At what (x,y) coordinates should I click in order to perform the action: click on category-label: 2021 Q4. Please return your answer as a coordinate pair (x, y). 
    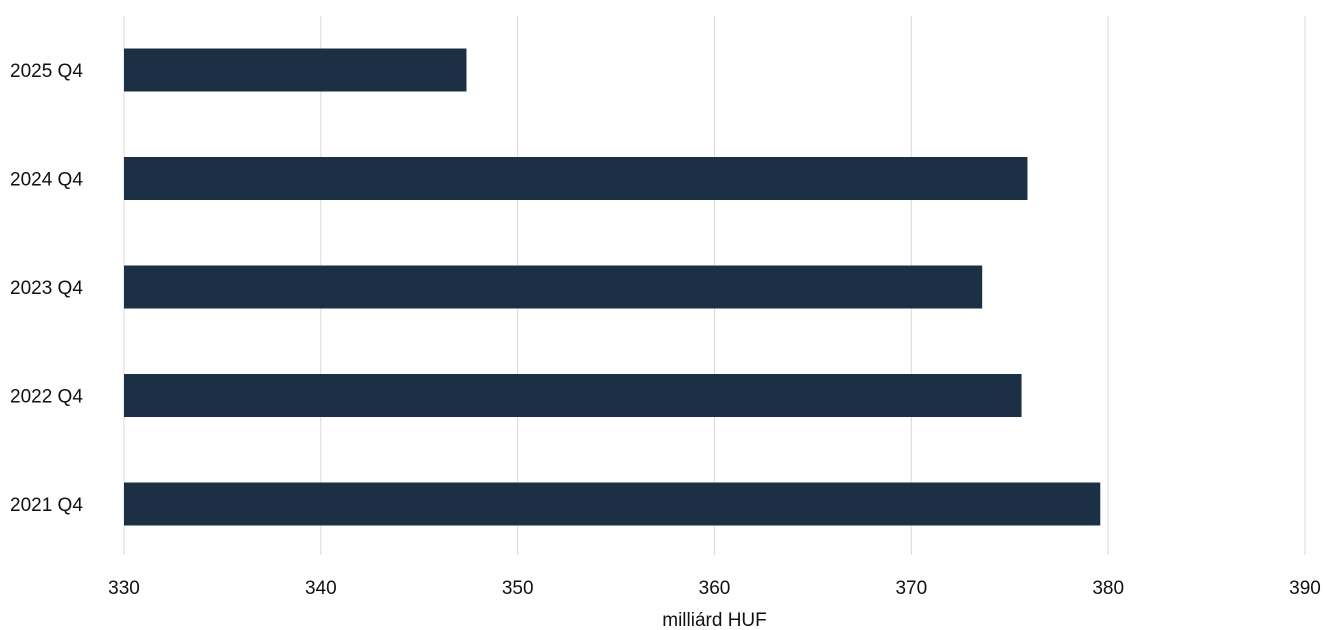
    Looking at the image, I should click on (46, 505).